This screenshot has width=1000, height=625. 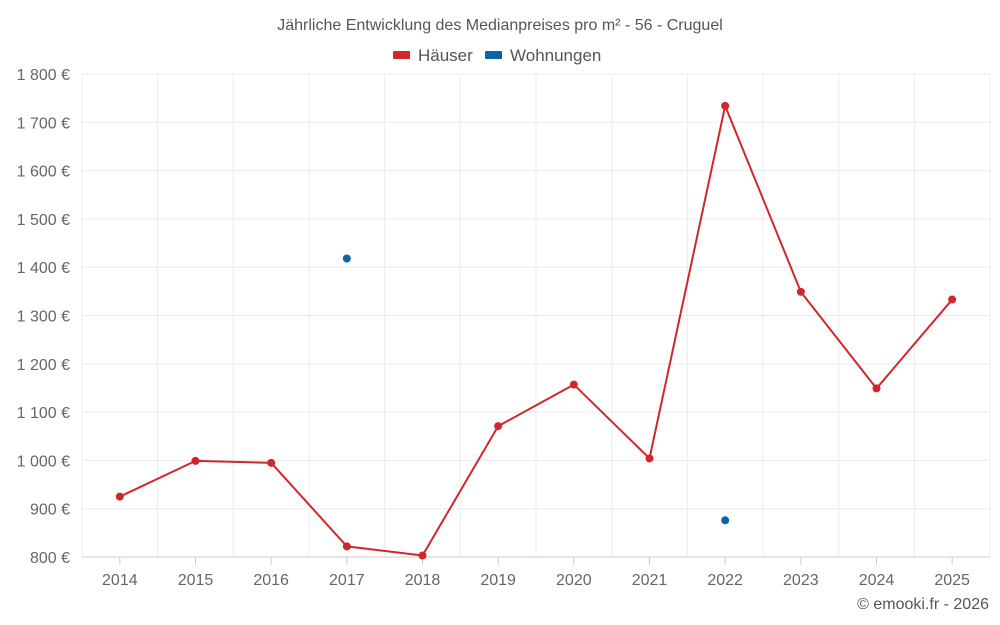 I want to click on x-tick-label: 2024, so click(x=877, y=580).